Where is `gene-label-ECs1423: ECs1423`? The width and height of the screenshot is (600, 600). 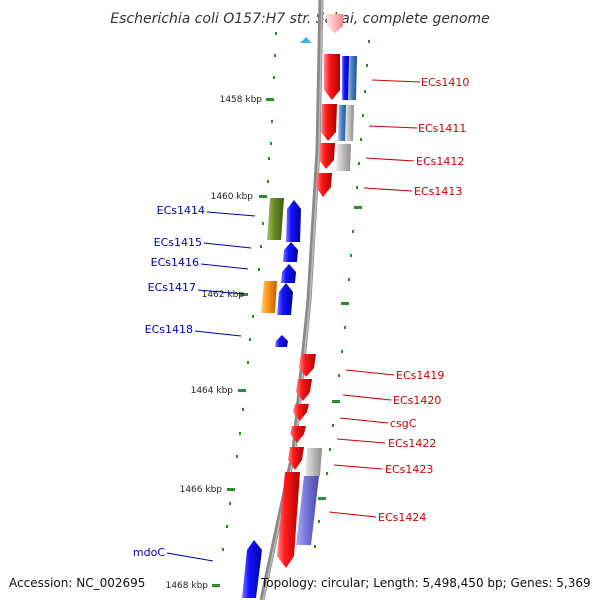
gene-label-ECs1423: ECs1423 is located at coordinates (409, 469).